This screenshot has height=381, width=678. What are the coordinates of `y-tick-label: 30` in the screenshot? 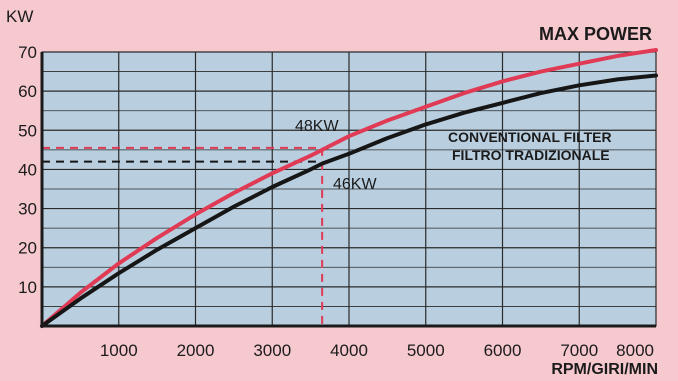 It's located at (27, 209).